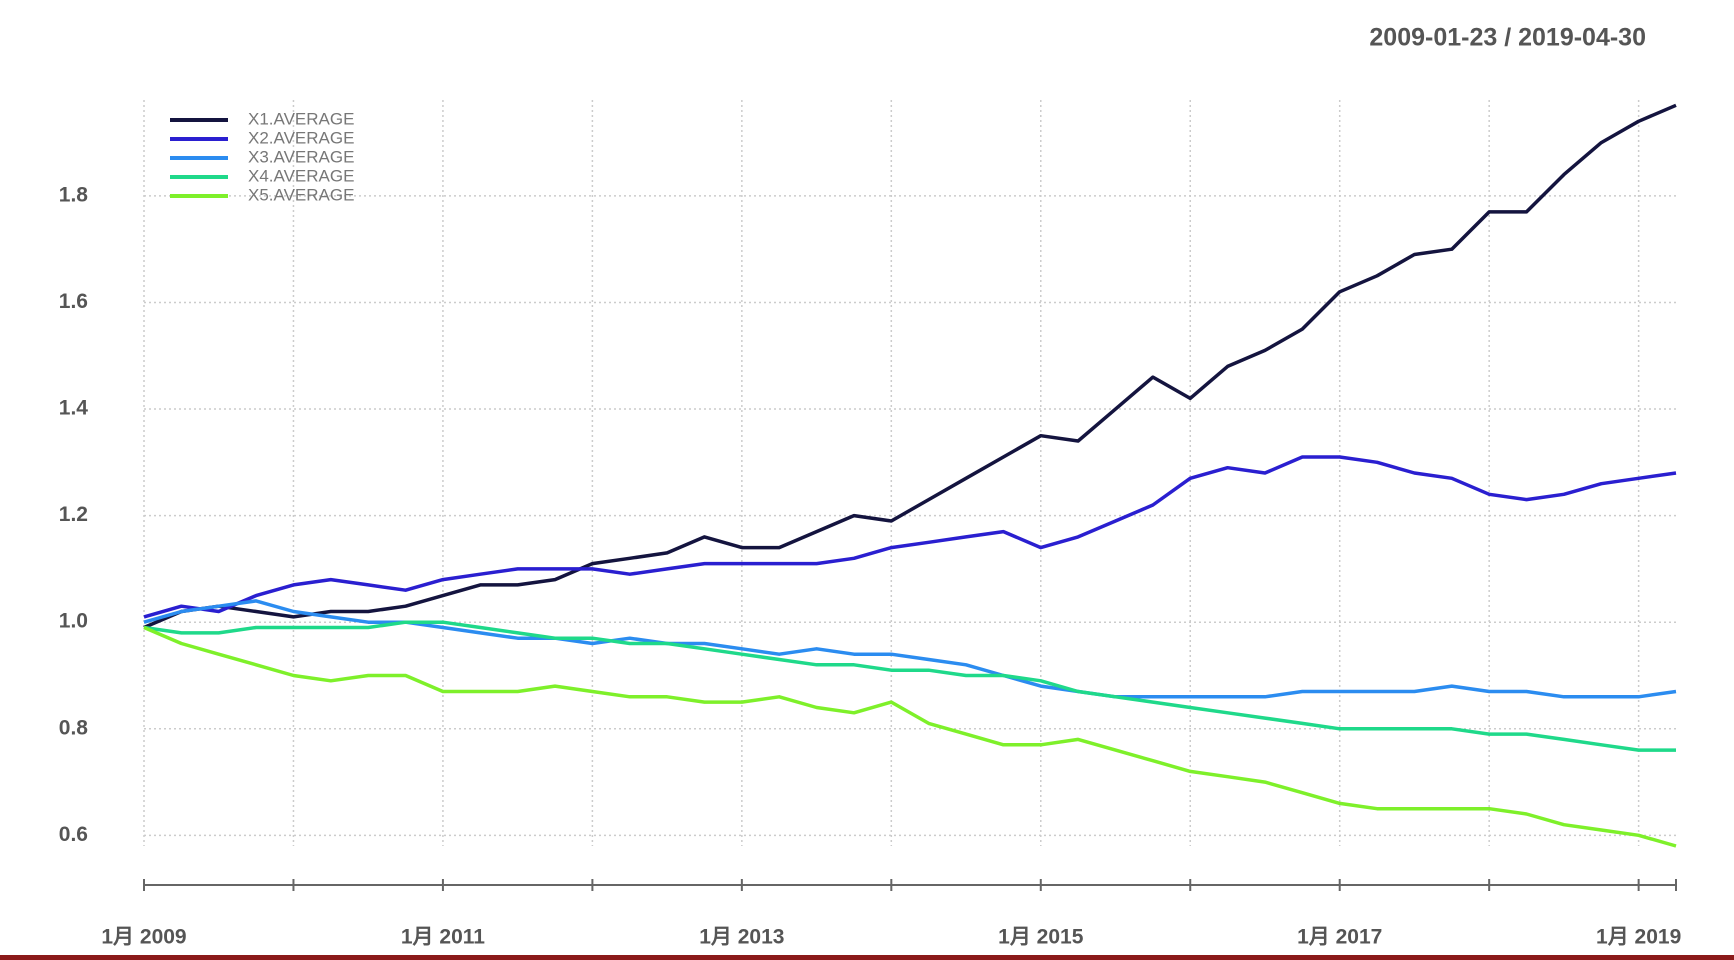  I want to click on x-tick-label: 1月 2011, so click(443, 937).